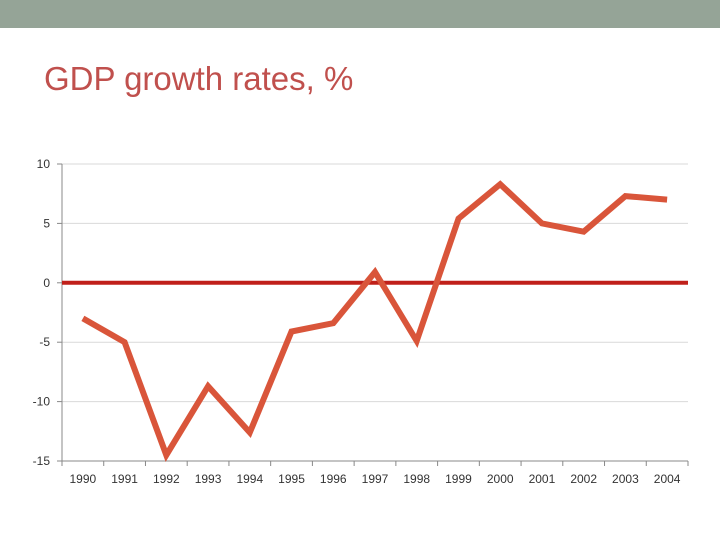  I want to click on x-tick-label: 2004, so click(667, 479).